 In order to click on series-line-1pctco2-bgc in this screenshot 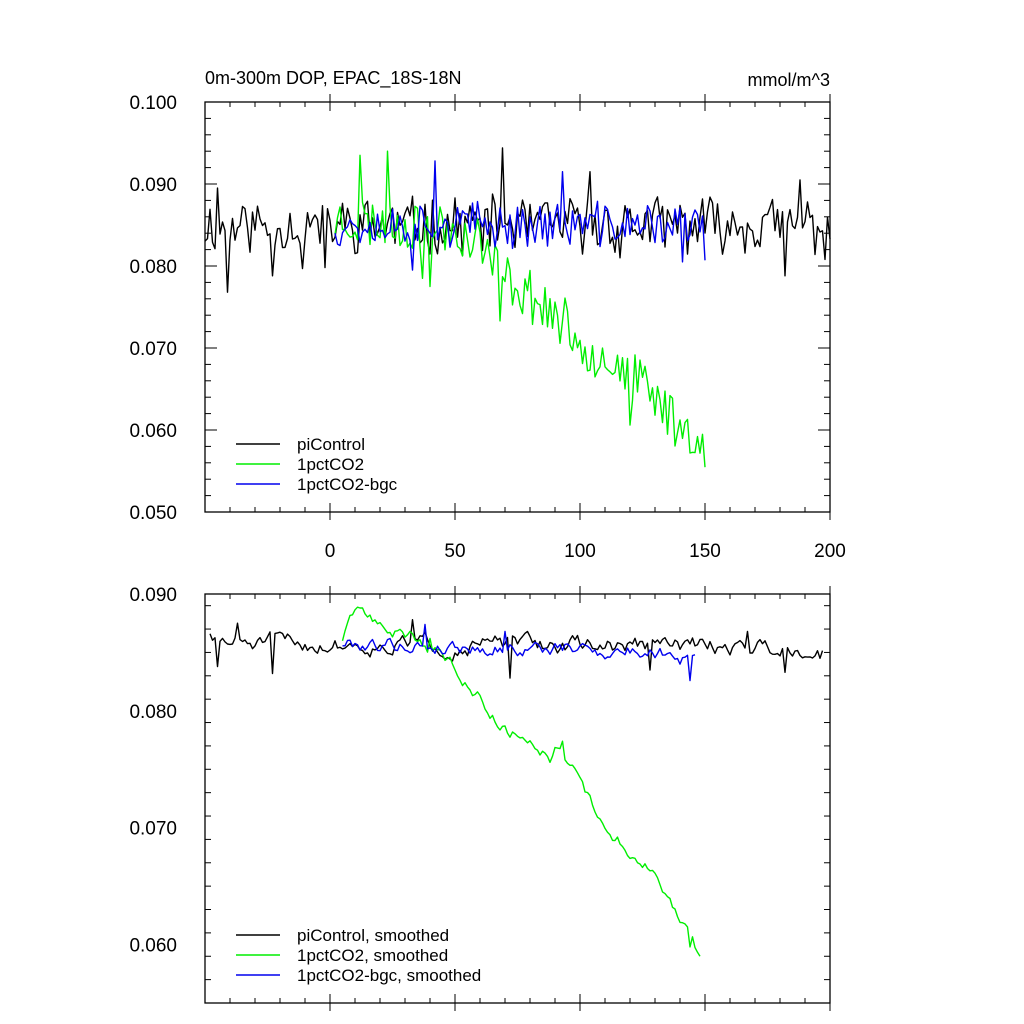, I will do `click(520, 215)`.